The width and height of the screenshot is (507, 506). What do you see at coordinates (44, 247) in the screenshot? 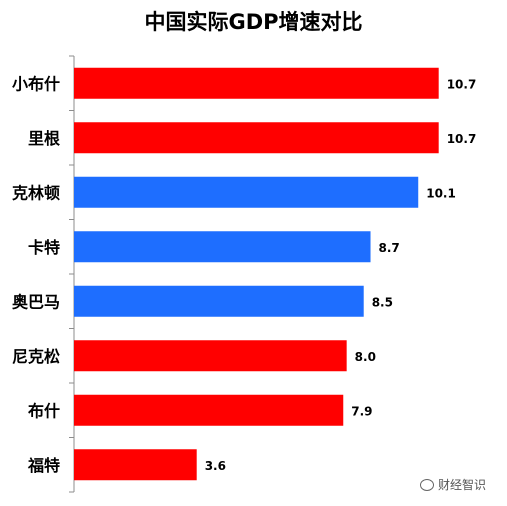
I see `category-label: 卡特` at bounding box center [44, 247].